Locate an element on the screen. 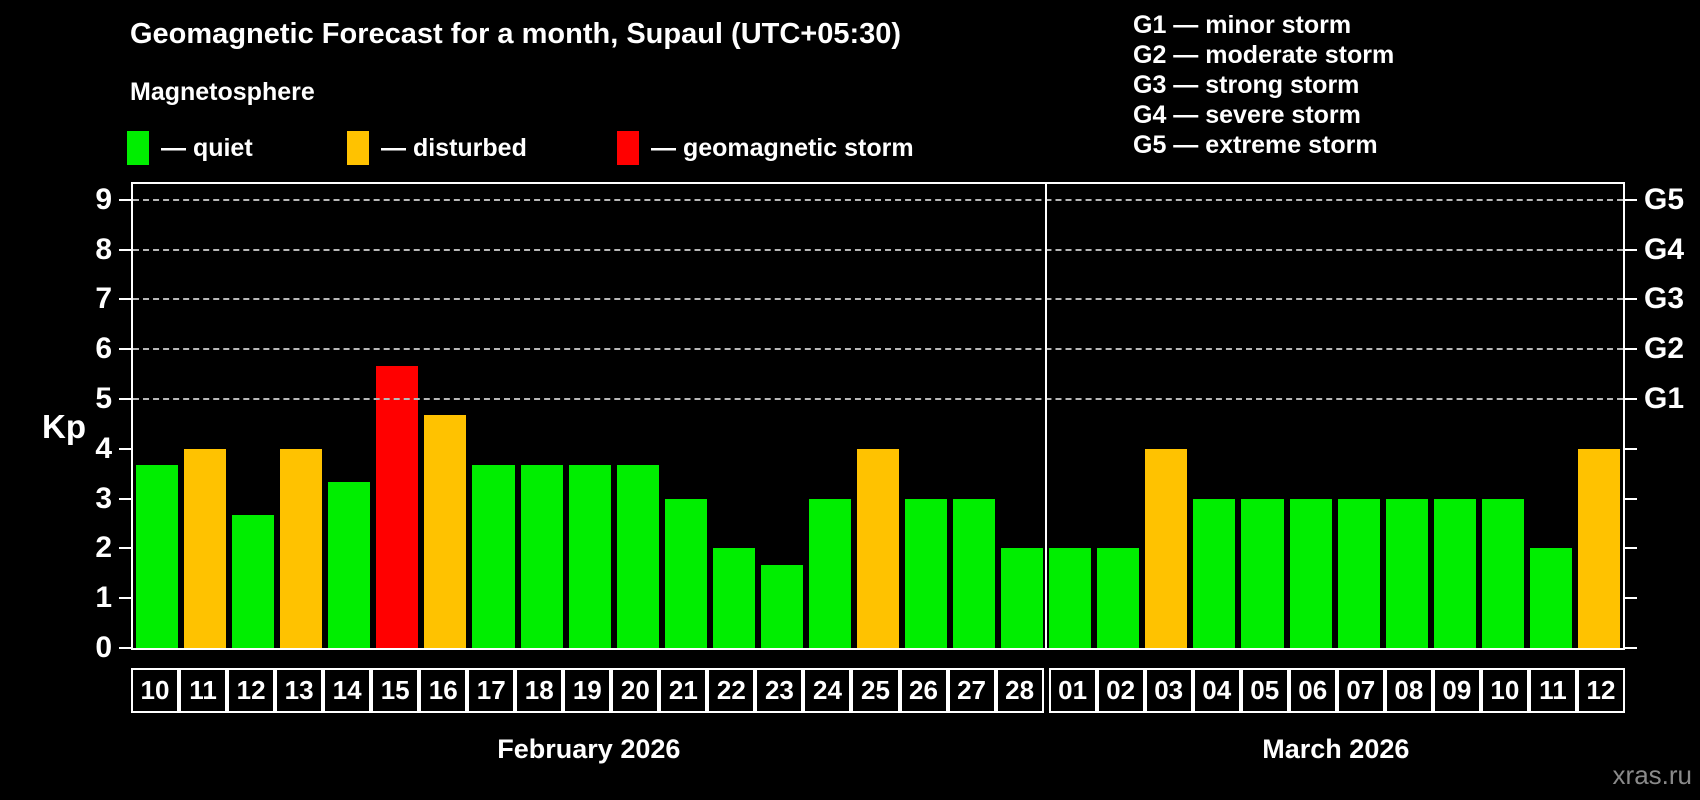 The image size is (1700, 800). g-legend-line: G2 — moderate storm is located at coordinates (1264, 55).